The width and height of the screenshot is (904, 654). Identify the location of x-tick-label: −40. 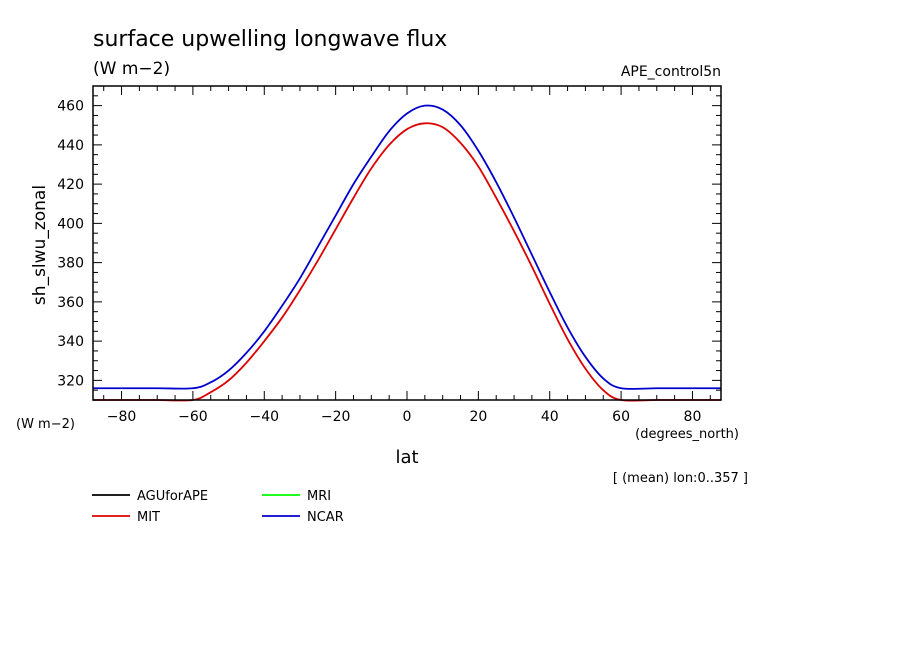
(264, 417).